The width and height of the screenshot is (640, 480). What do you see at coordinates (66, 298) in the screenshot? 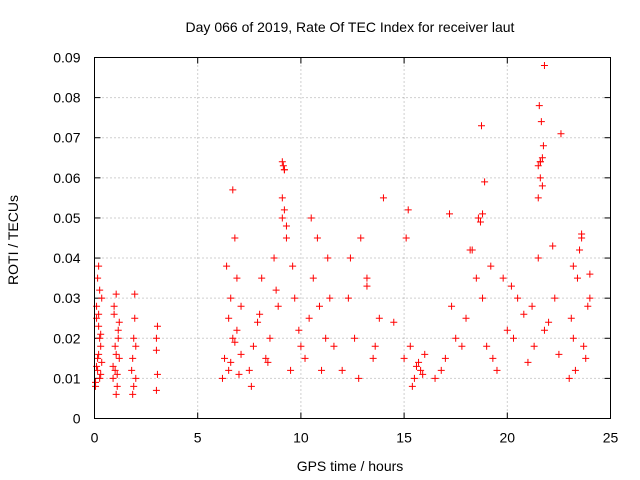
I see `y-tick-label: 0.03` at bounding box center [66, 298].